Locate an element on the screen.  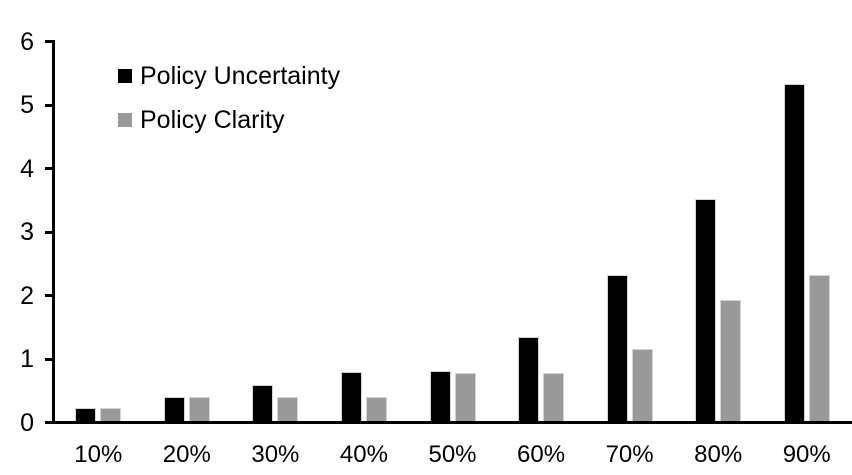
x-axis-label: 90% is located at coordinates (806, 454).